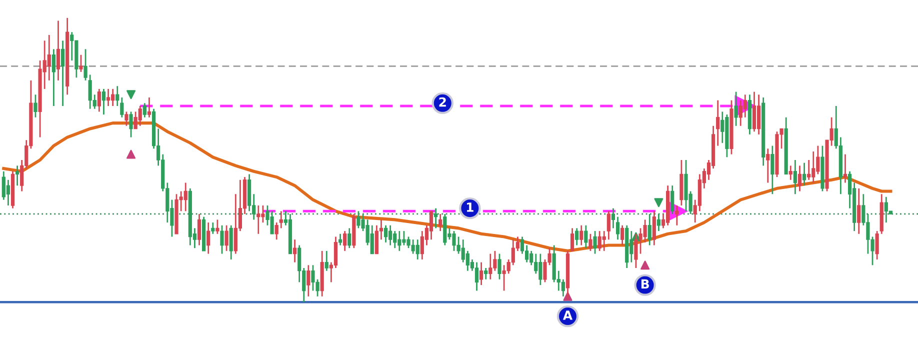  Describe the element at coordinates (470, 207) in the screenshot. I see `series-label: 1` at that location.